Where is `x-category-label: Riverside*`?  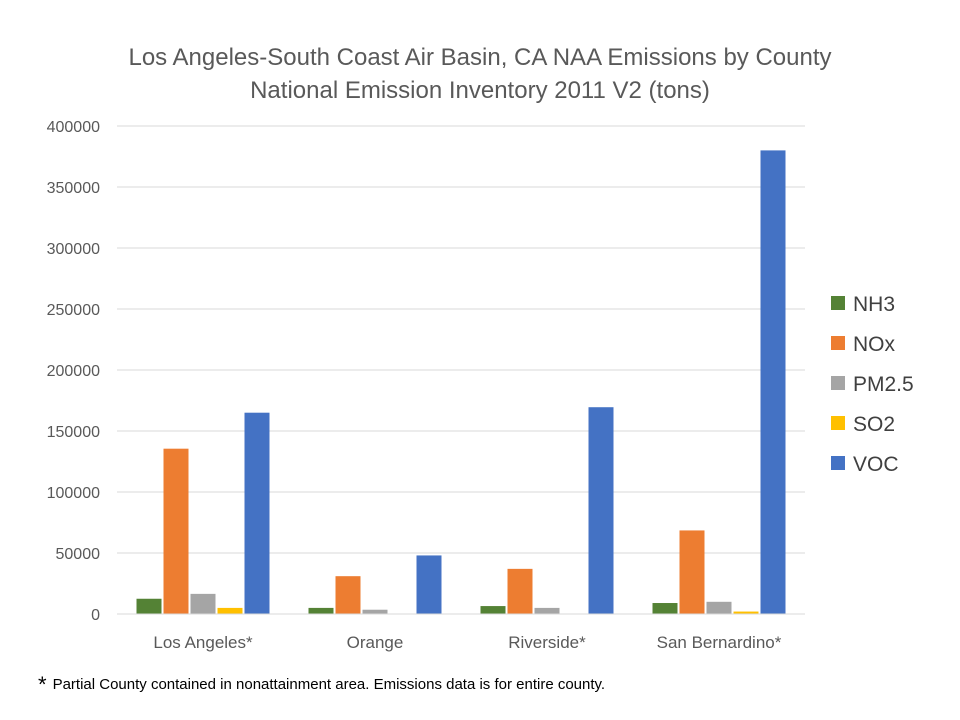
x-category-label: Riverside* is located at coordinates (547, 642).